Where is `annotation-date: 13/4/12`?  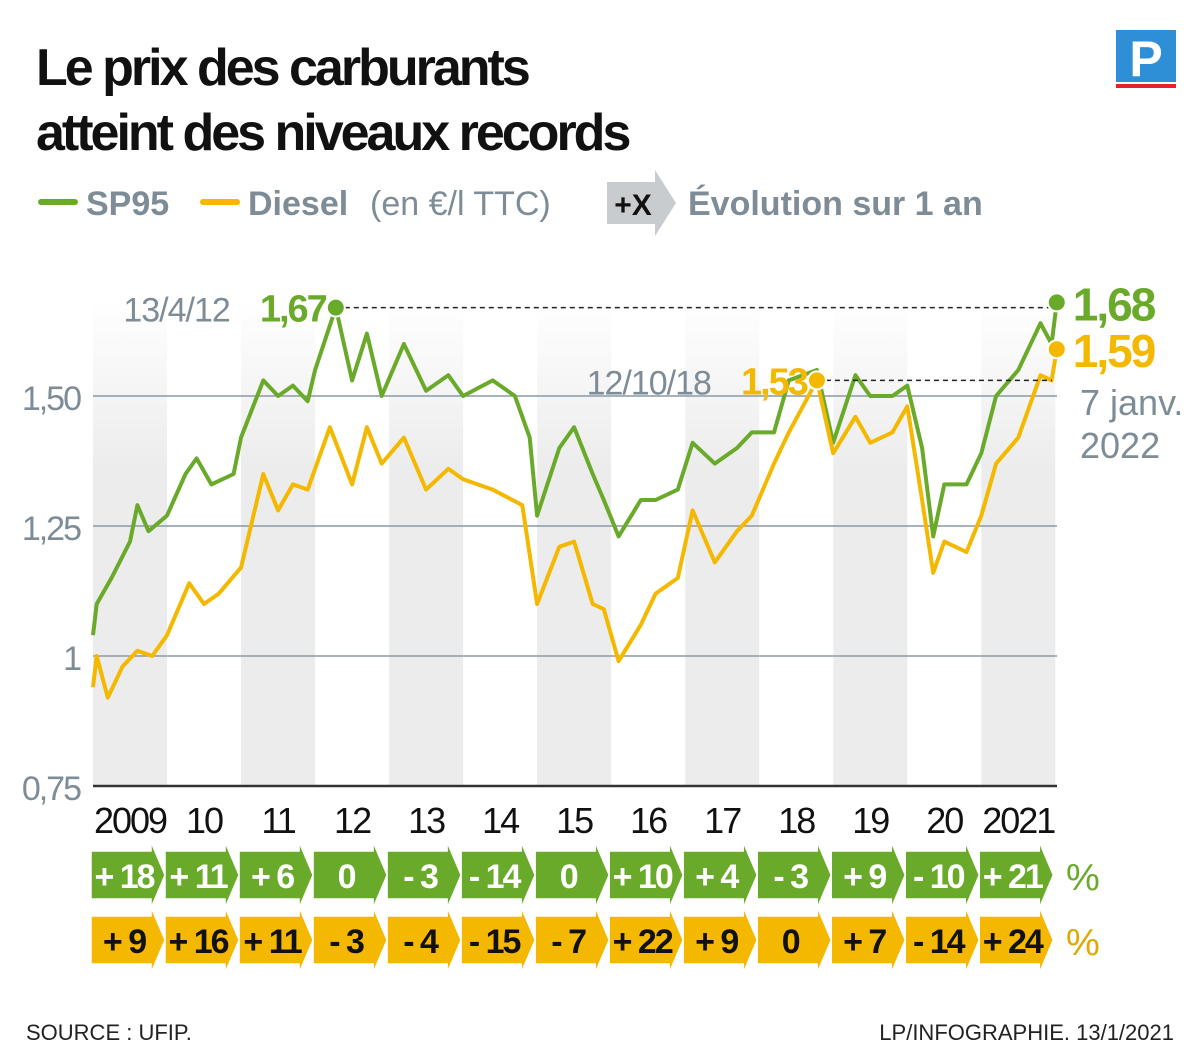
annotation-date: 13/4/12 is located at coordinates (176, 311).